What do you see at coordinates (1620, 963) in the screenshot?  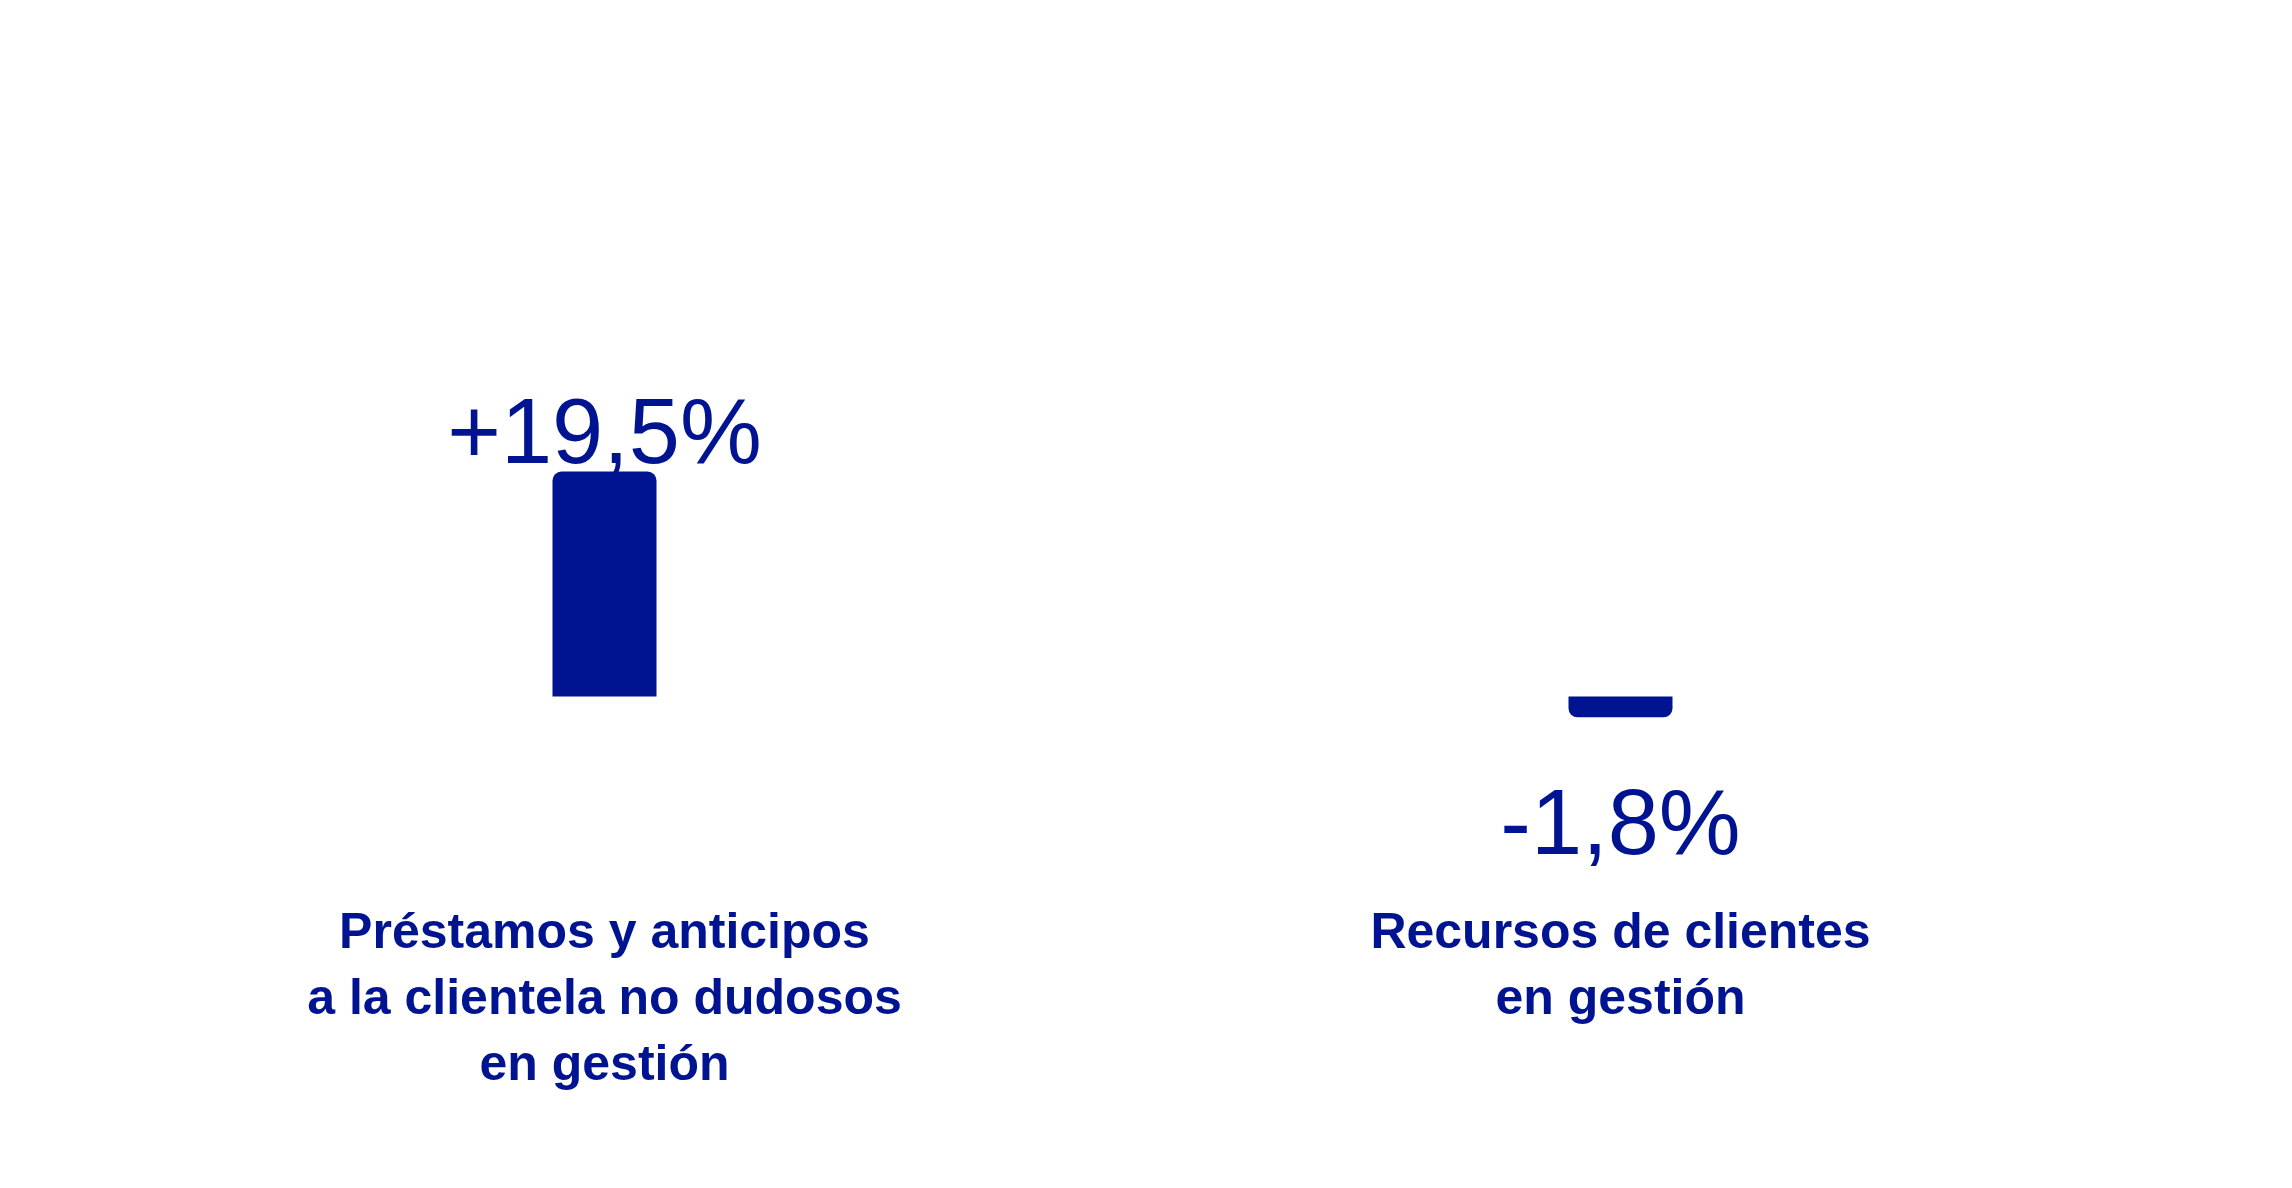 I see `x-tick-label: Recursos de clientes en gestión` at bounding box center [1620, 963].